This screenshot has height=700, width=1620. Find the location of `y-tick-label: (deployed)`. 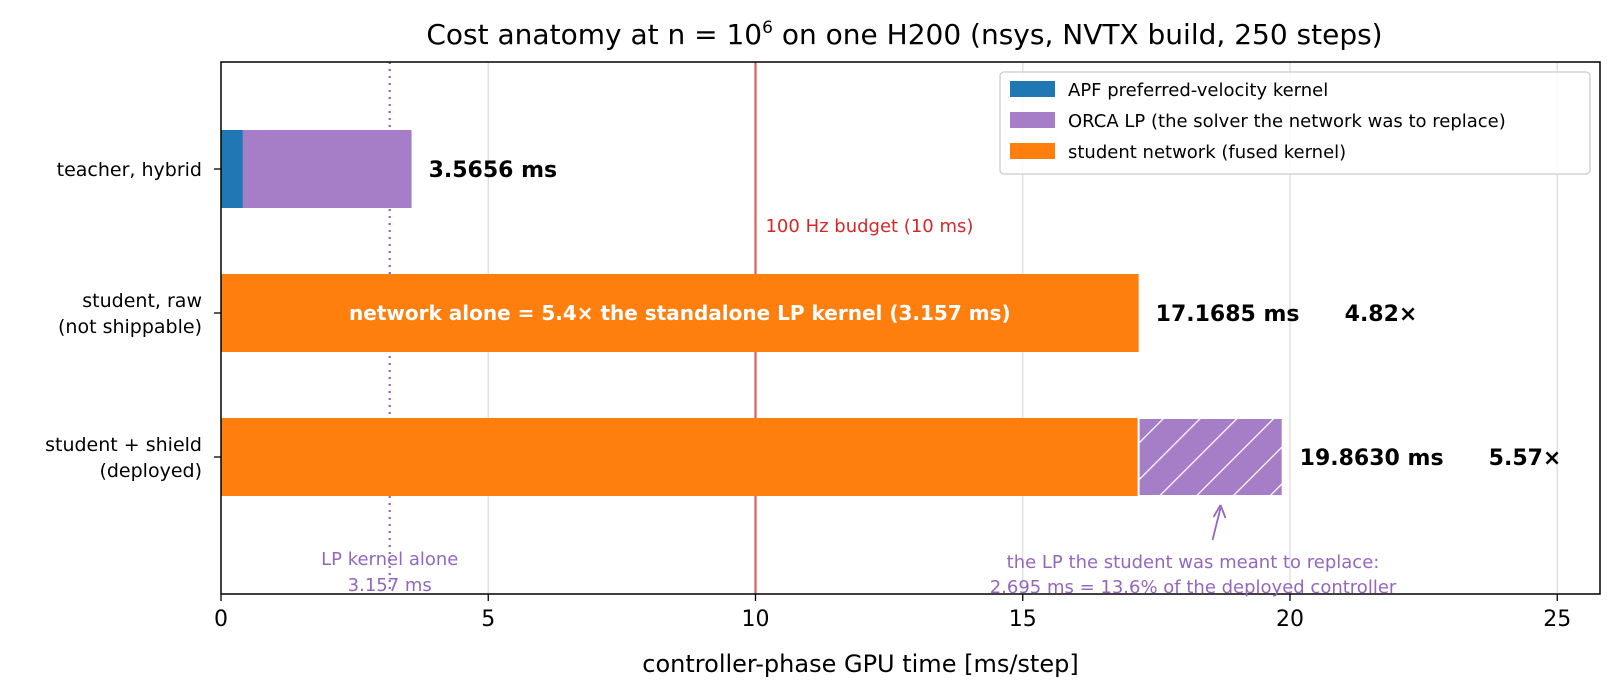

y-tick-label: (deployed) is located at coordinates (150, 471).